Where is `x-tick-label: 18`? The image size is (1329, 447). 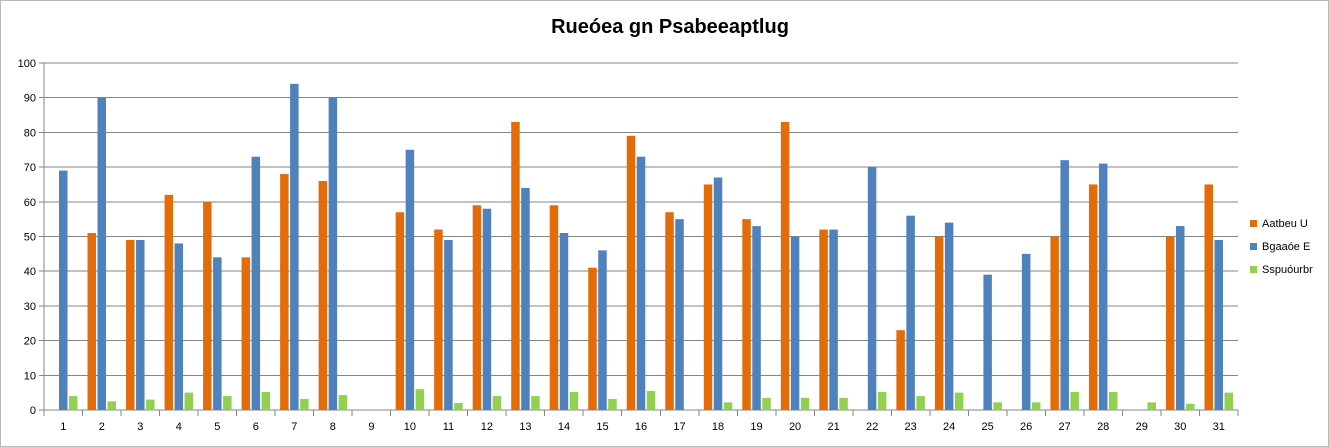 x-tick-label: 18 is located at coordinates (718, 427).